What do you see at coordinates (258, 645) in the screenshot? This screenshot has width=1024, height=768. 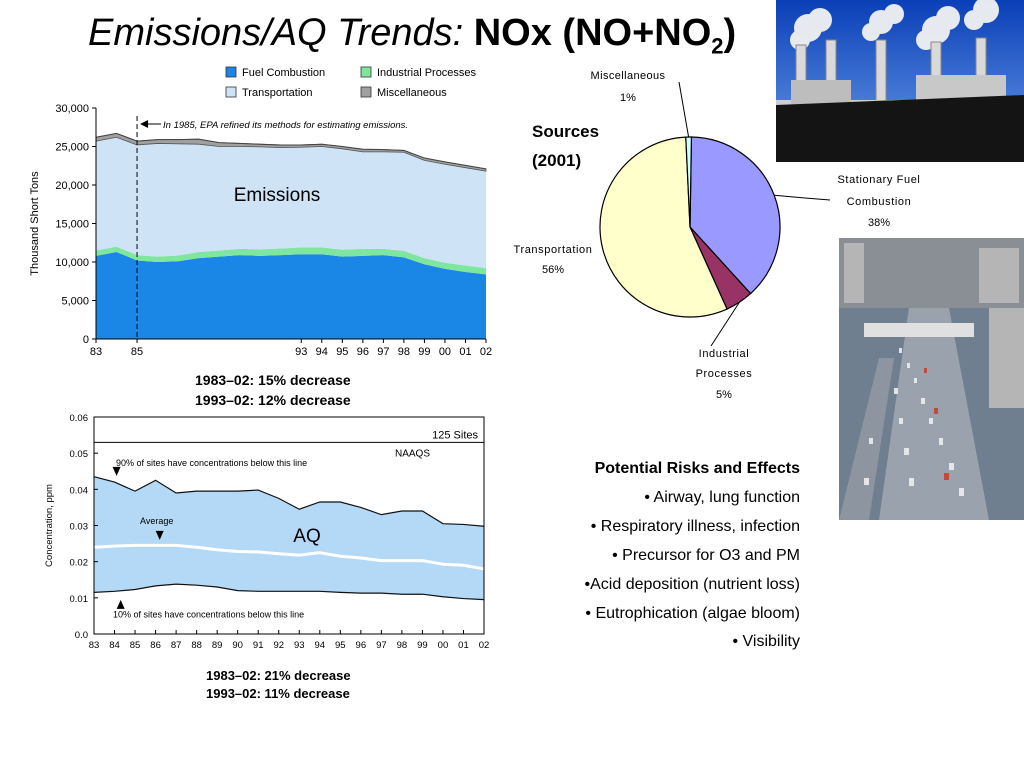 I see `x-tick-label: 91` at bounding box center [258, 645].